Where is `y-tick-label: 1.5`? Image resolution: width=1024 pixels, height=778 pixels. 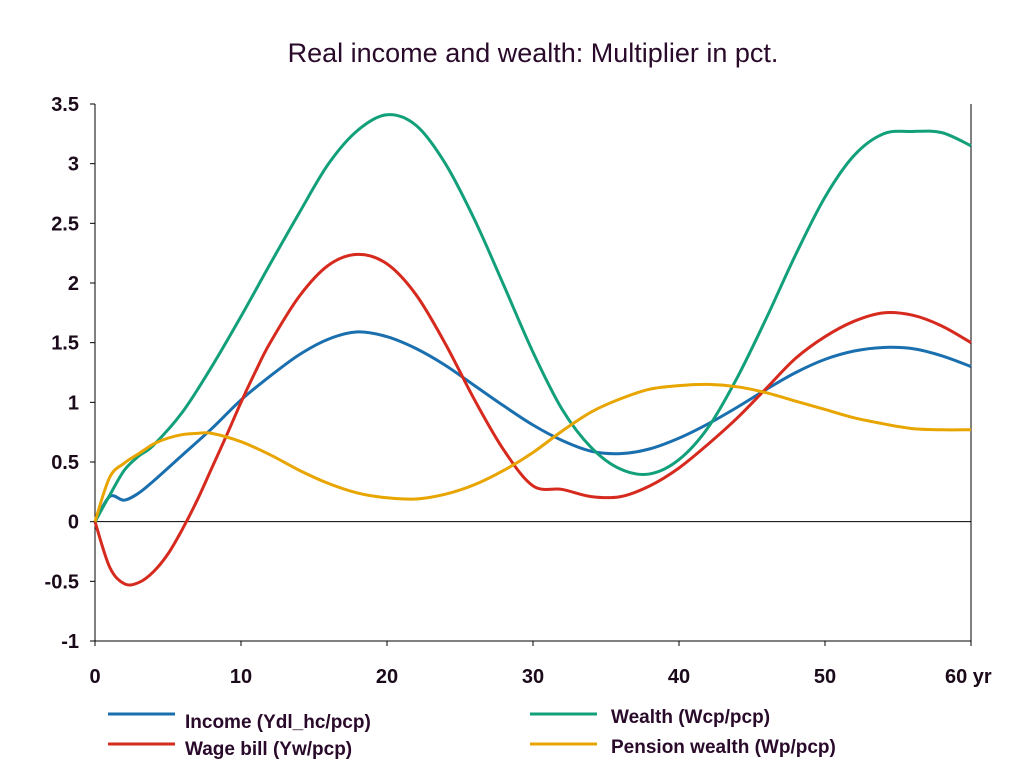
y-tick-label: 1.5 is located at coordinates (65, 344).